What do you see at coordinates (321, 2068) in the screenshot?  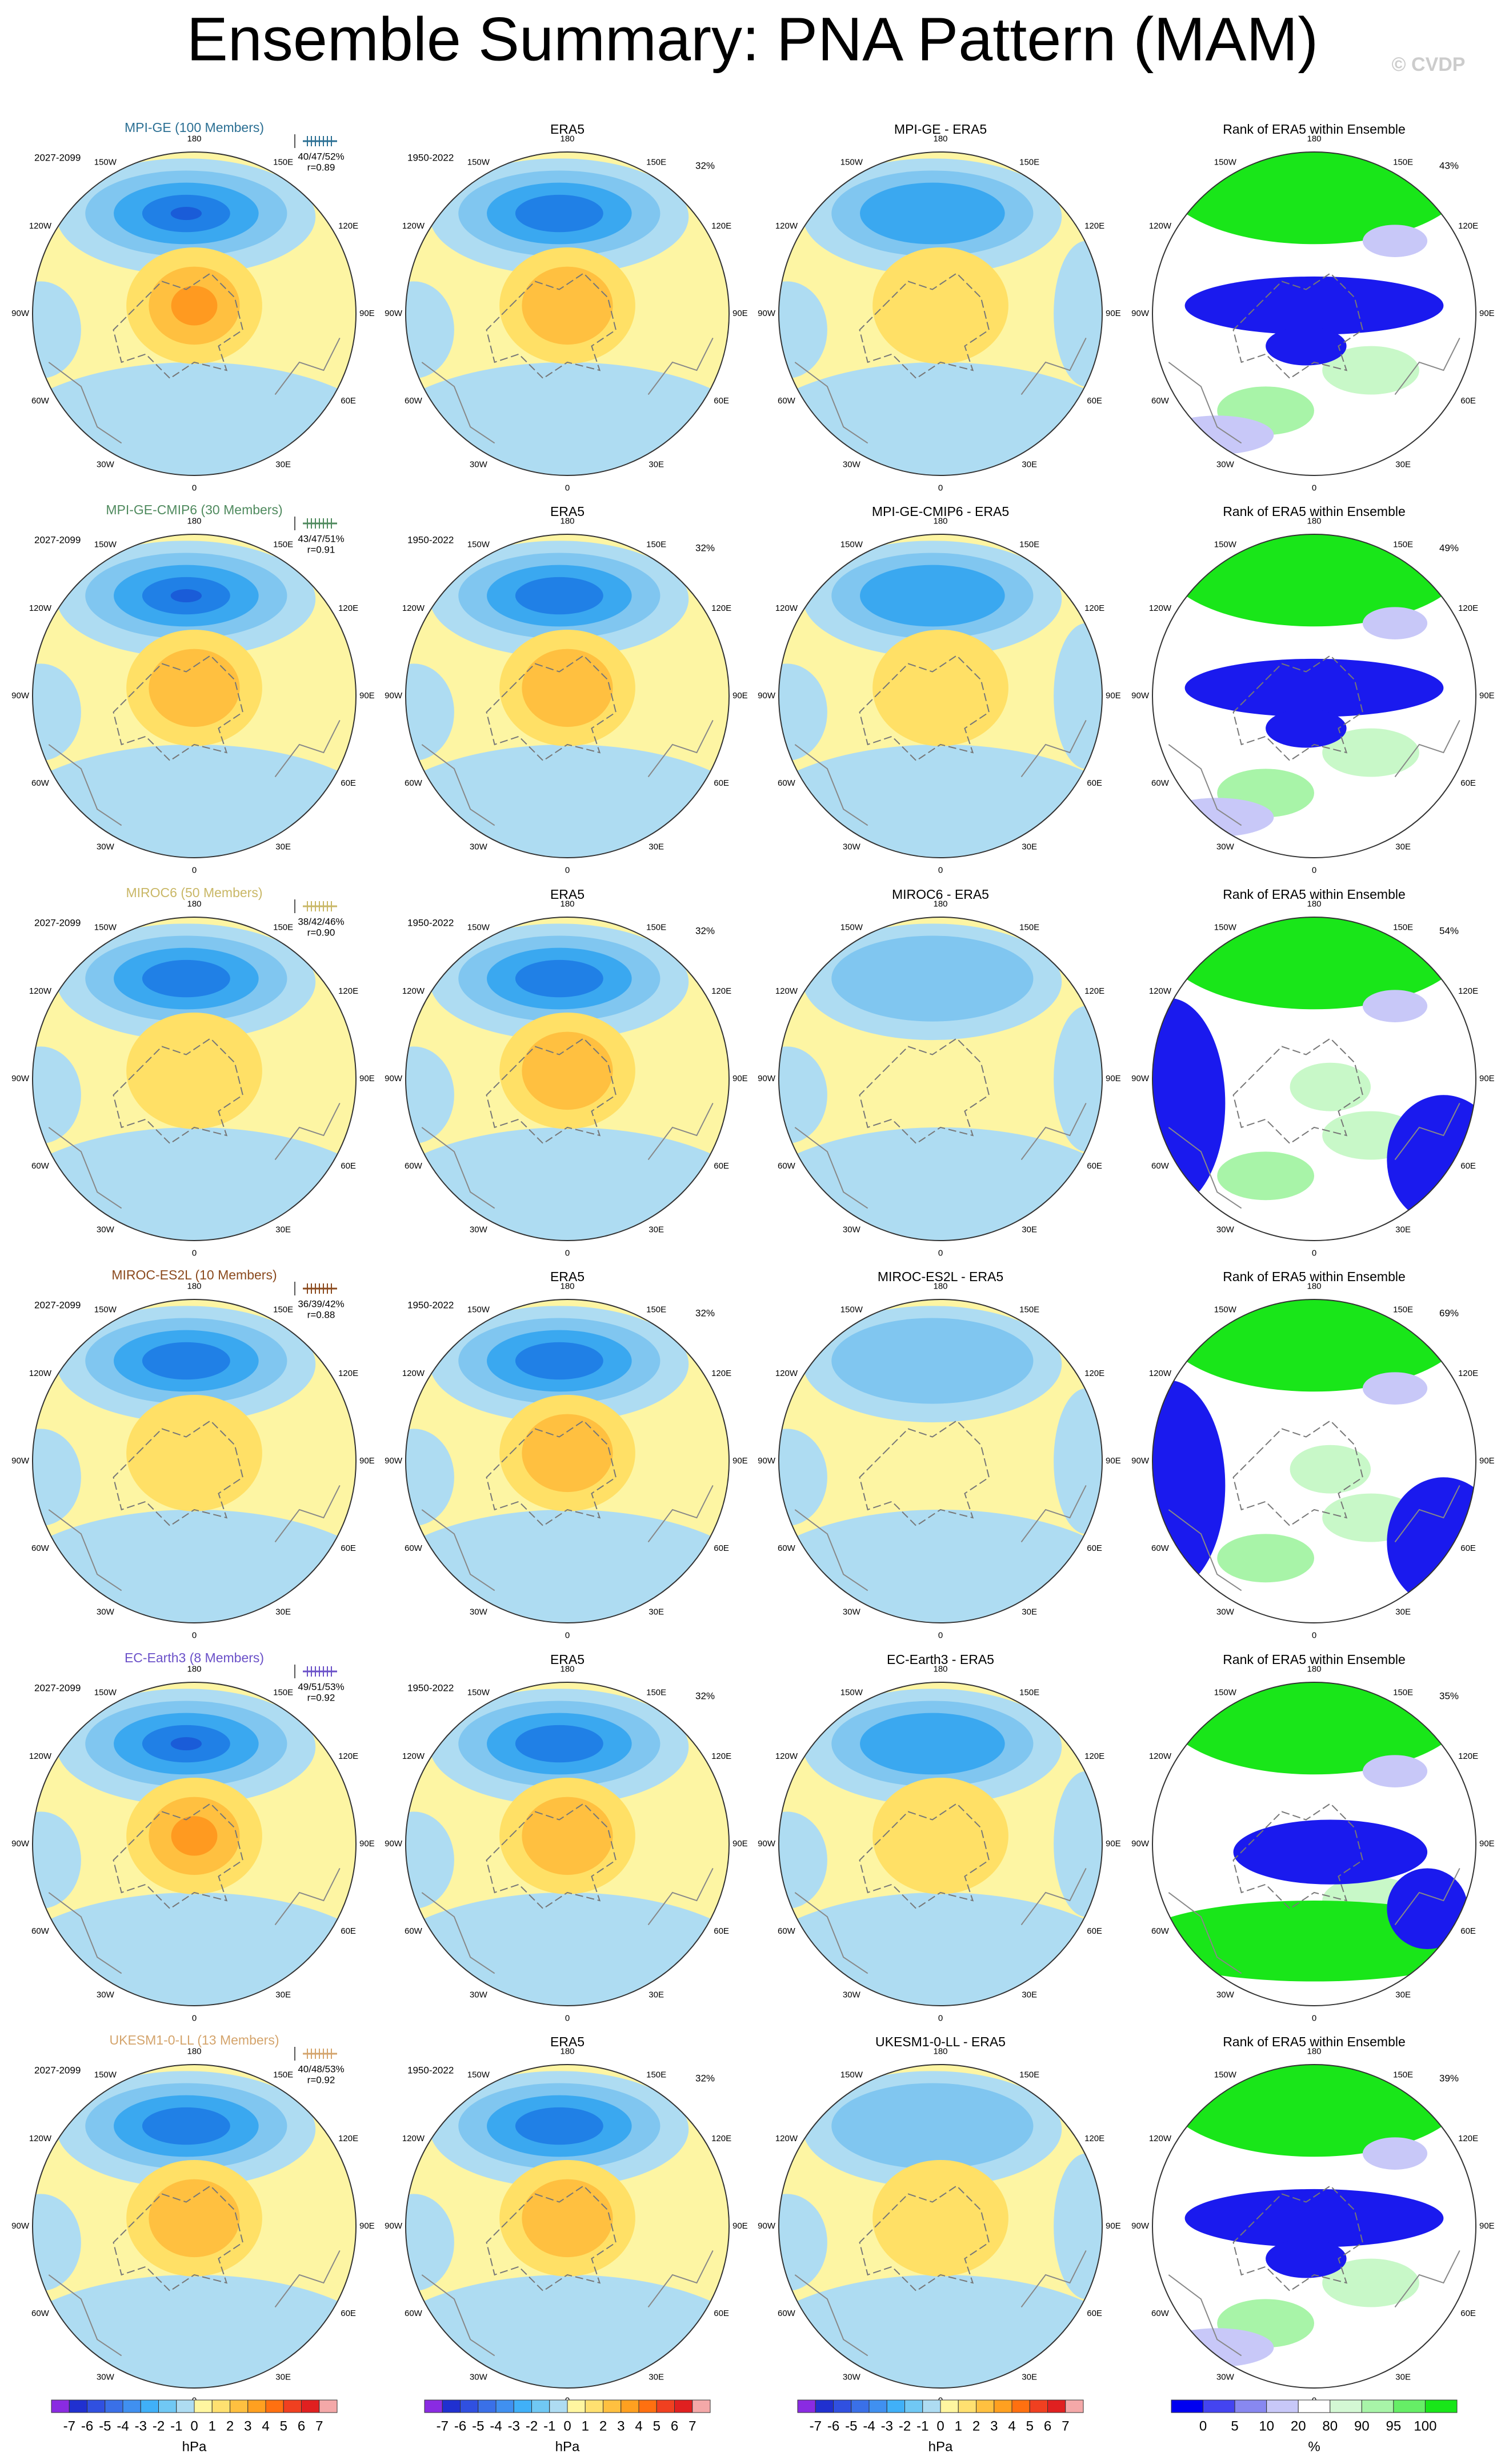 I see `stats-label: 40/48/53%` at bounding box center [321, 2068].